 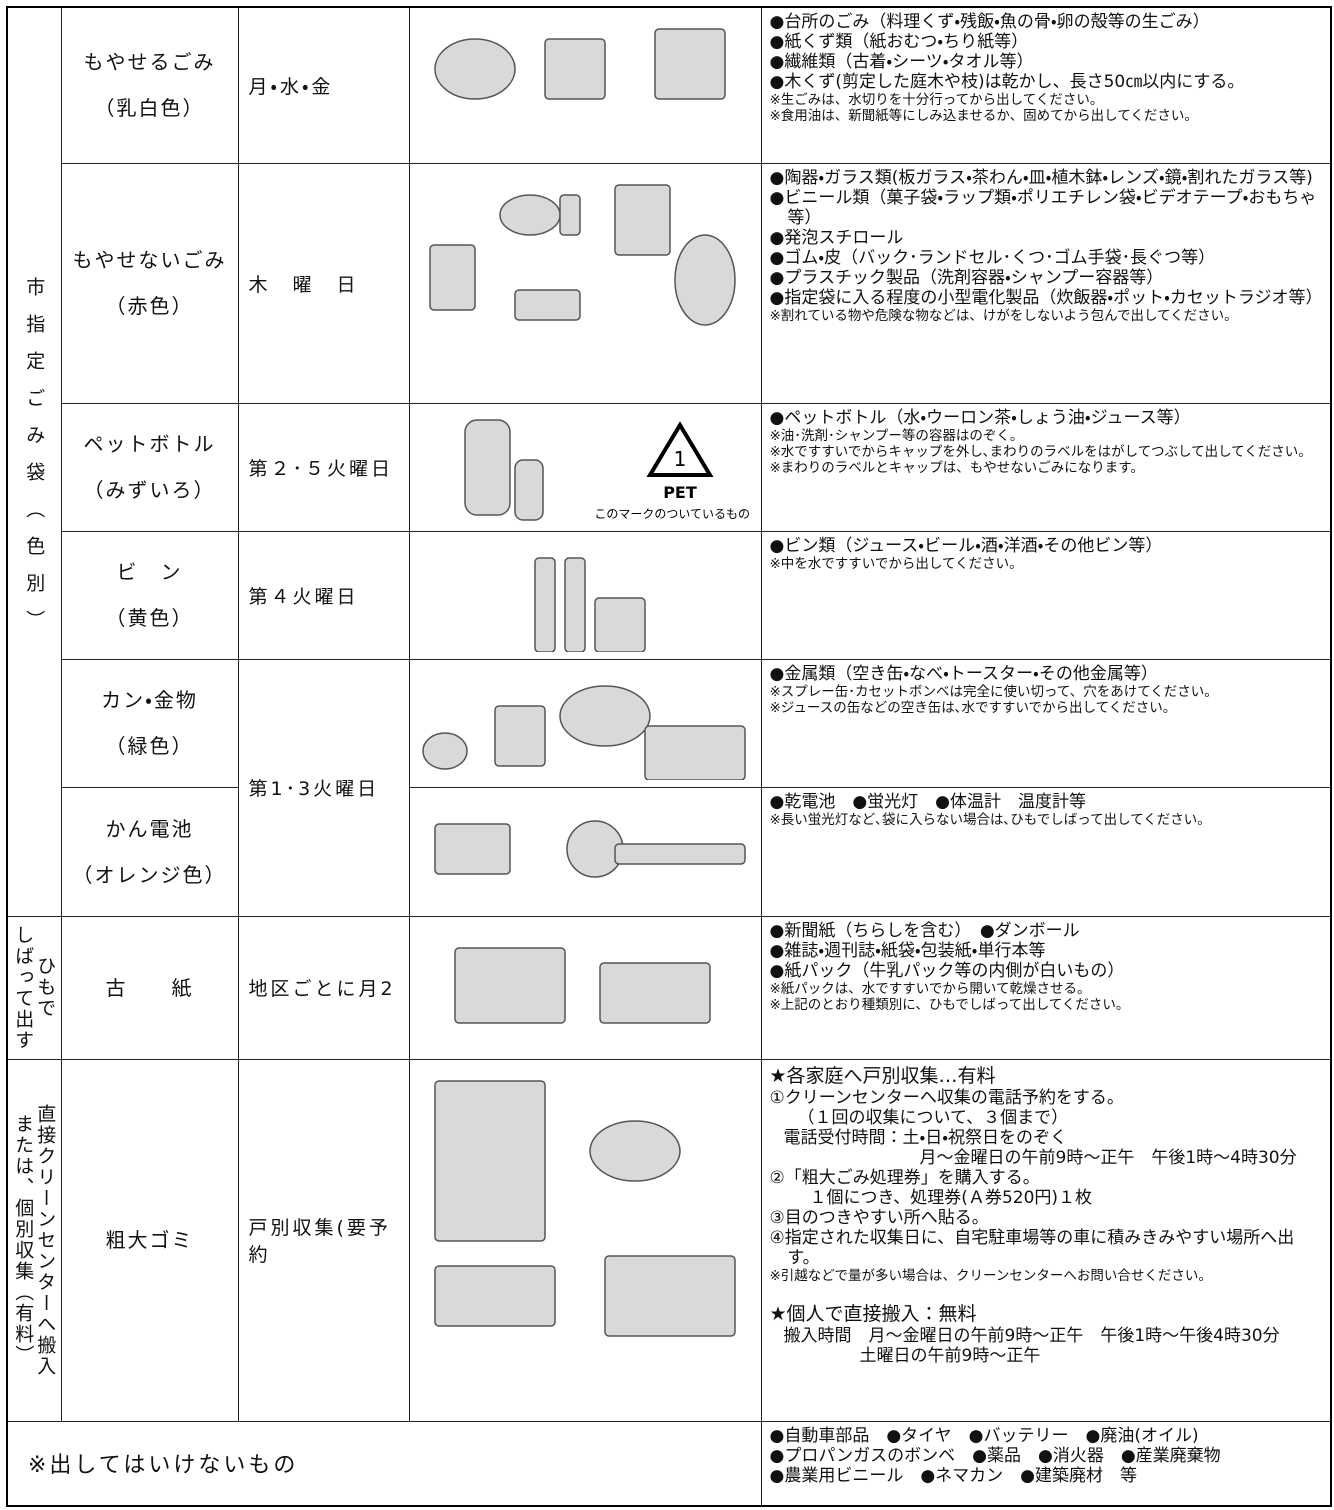 I want to click on illustration: 1 PET このマークのついているもの, so click(x=607, y=470).